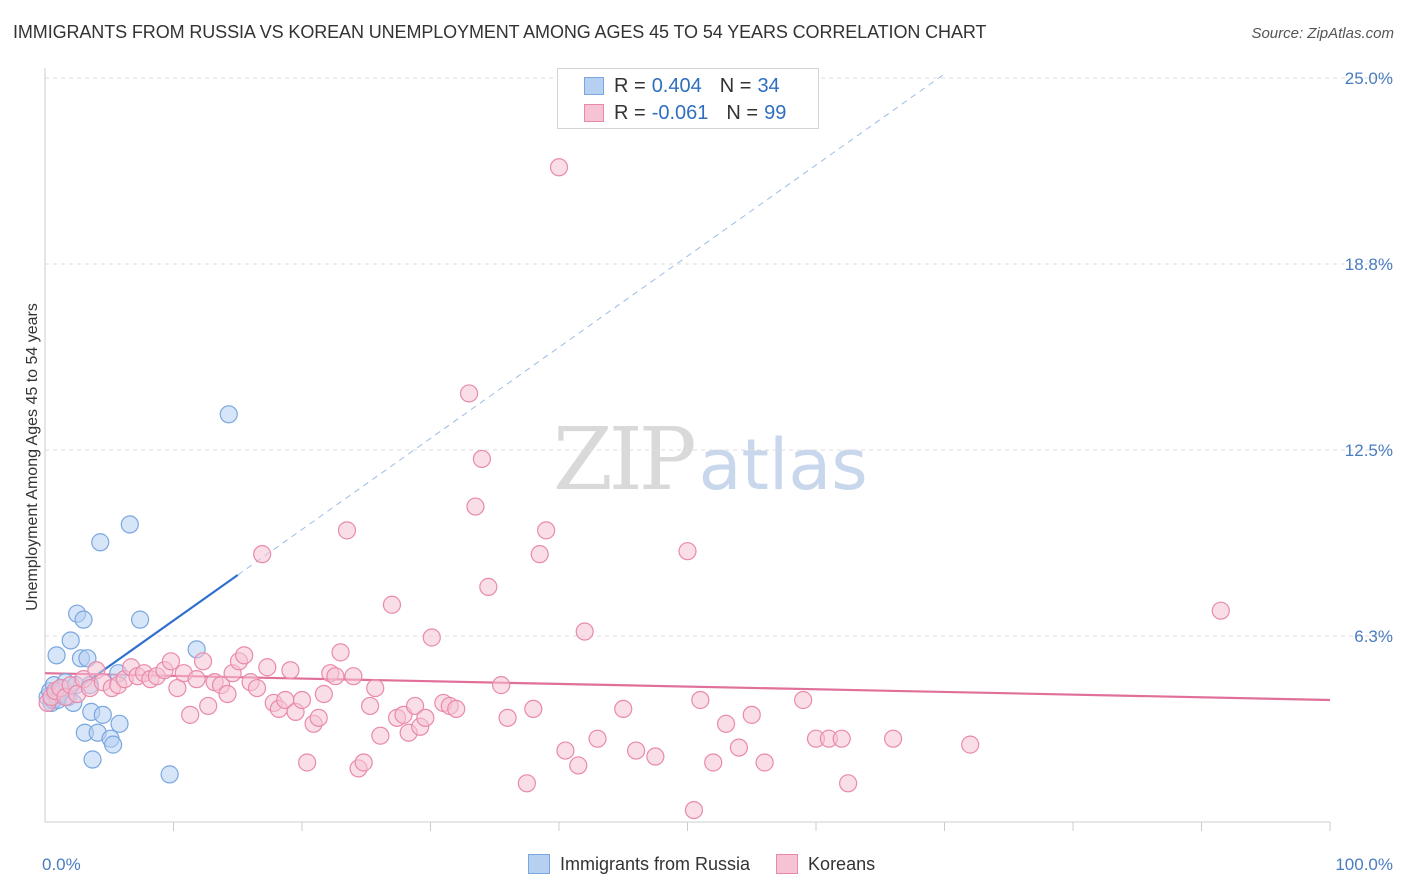 This screenshot has width=1406, height=892. I want to click on series-legend-item-koreans: Koreans, so click(825, 864).